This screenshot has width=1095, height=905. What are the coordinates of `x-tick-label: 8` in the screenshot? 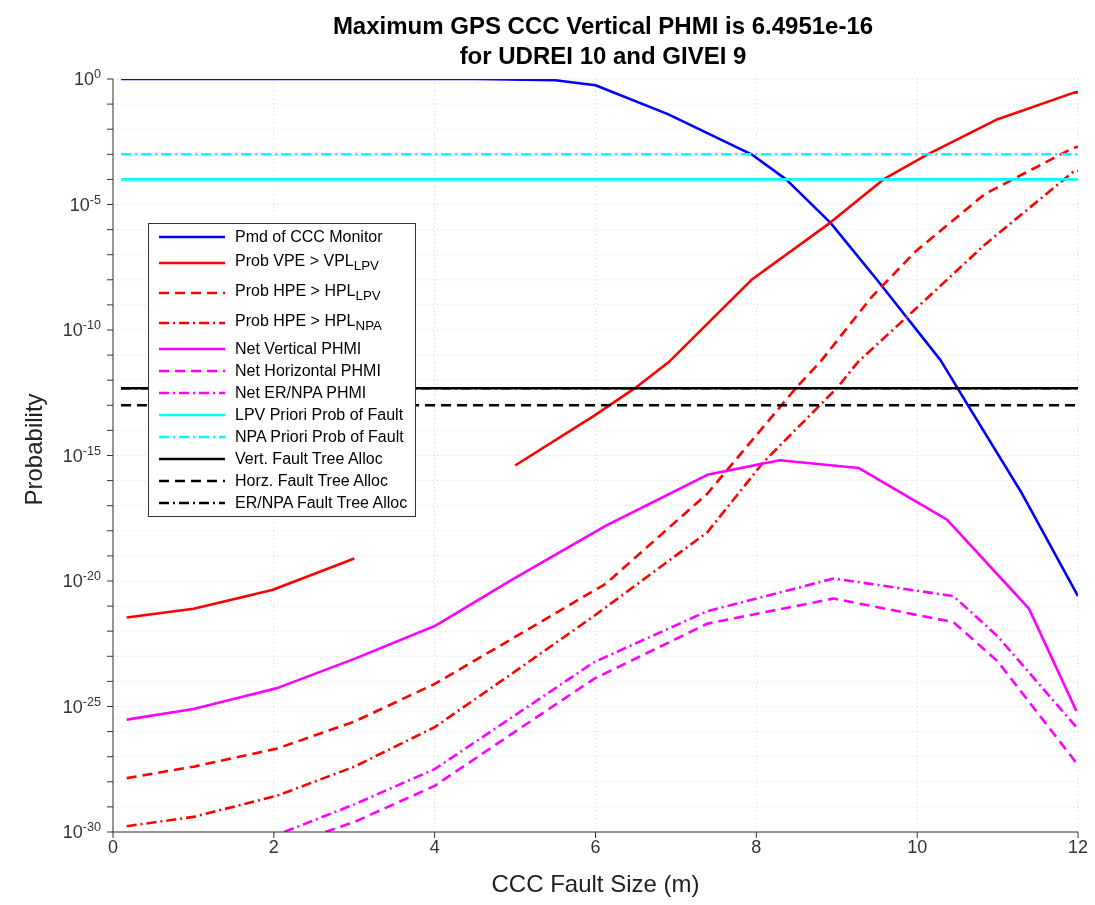 It's located at (756, 846).